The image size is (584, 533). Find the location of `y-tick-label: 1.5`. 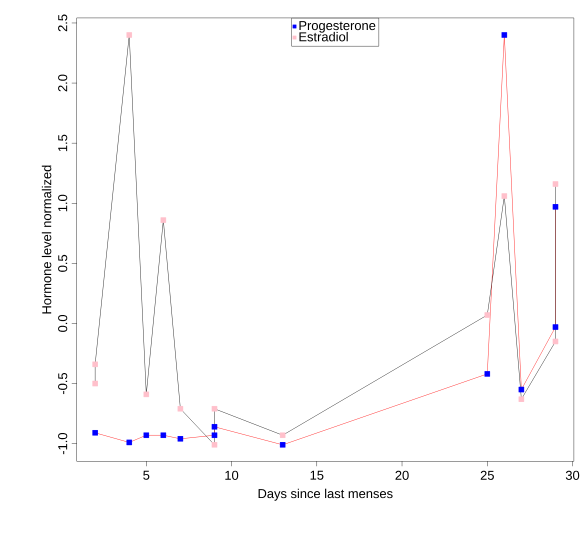

y-tick-label: 1.5 is located at coordinates (63, 143).